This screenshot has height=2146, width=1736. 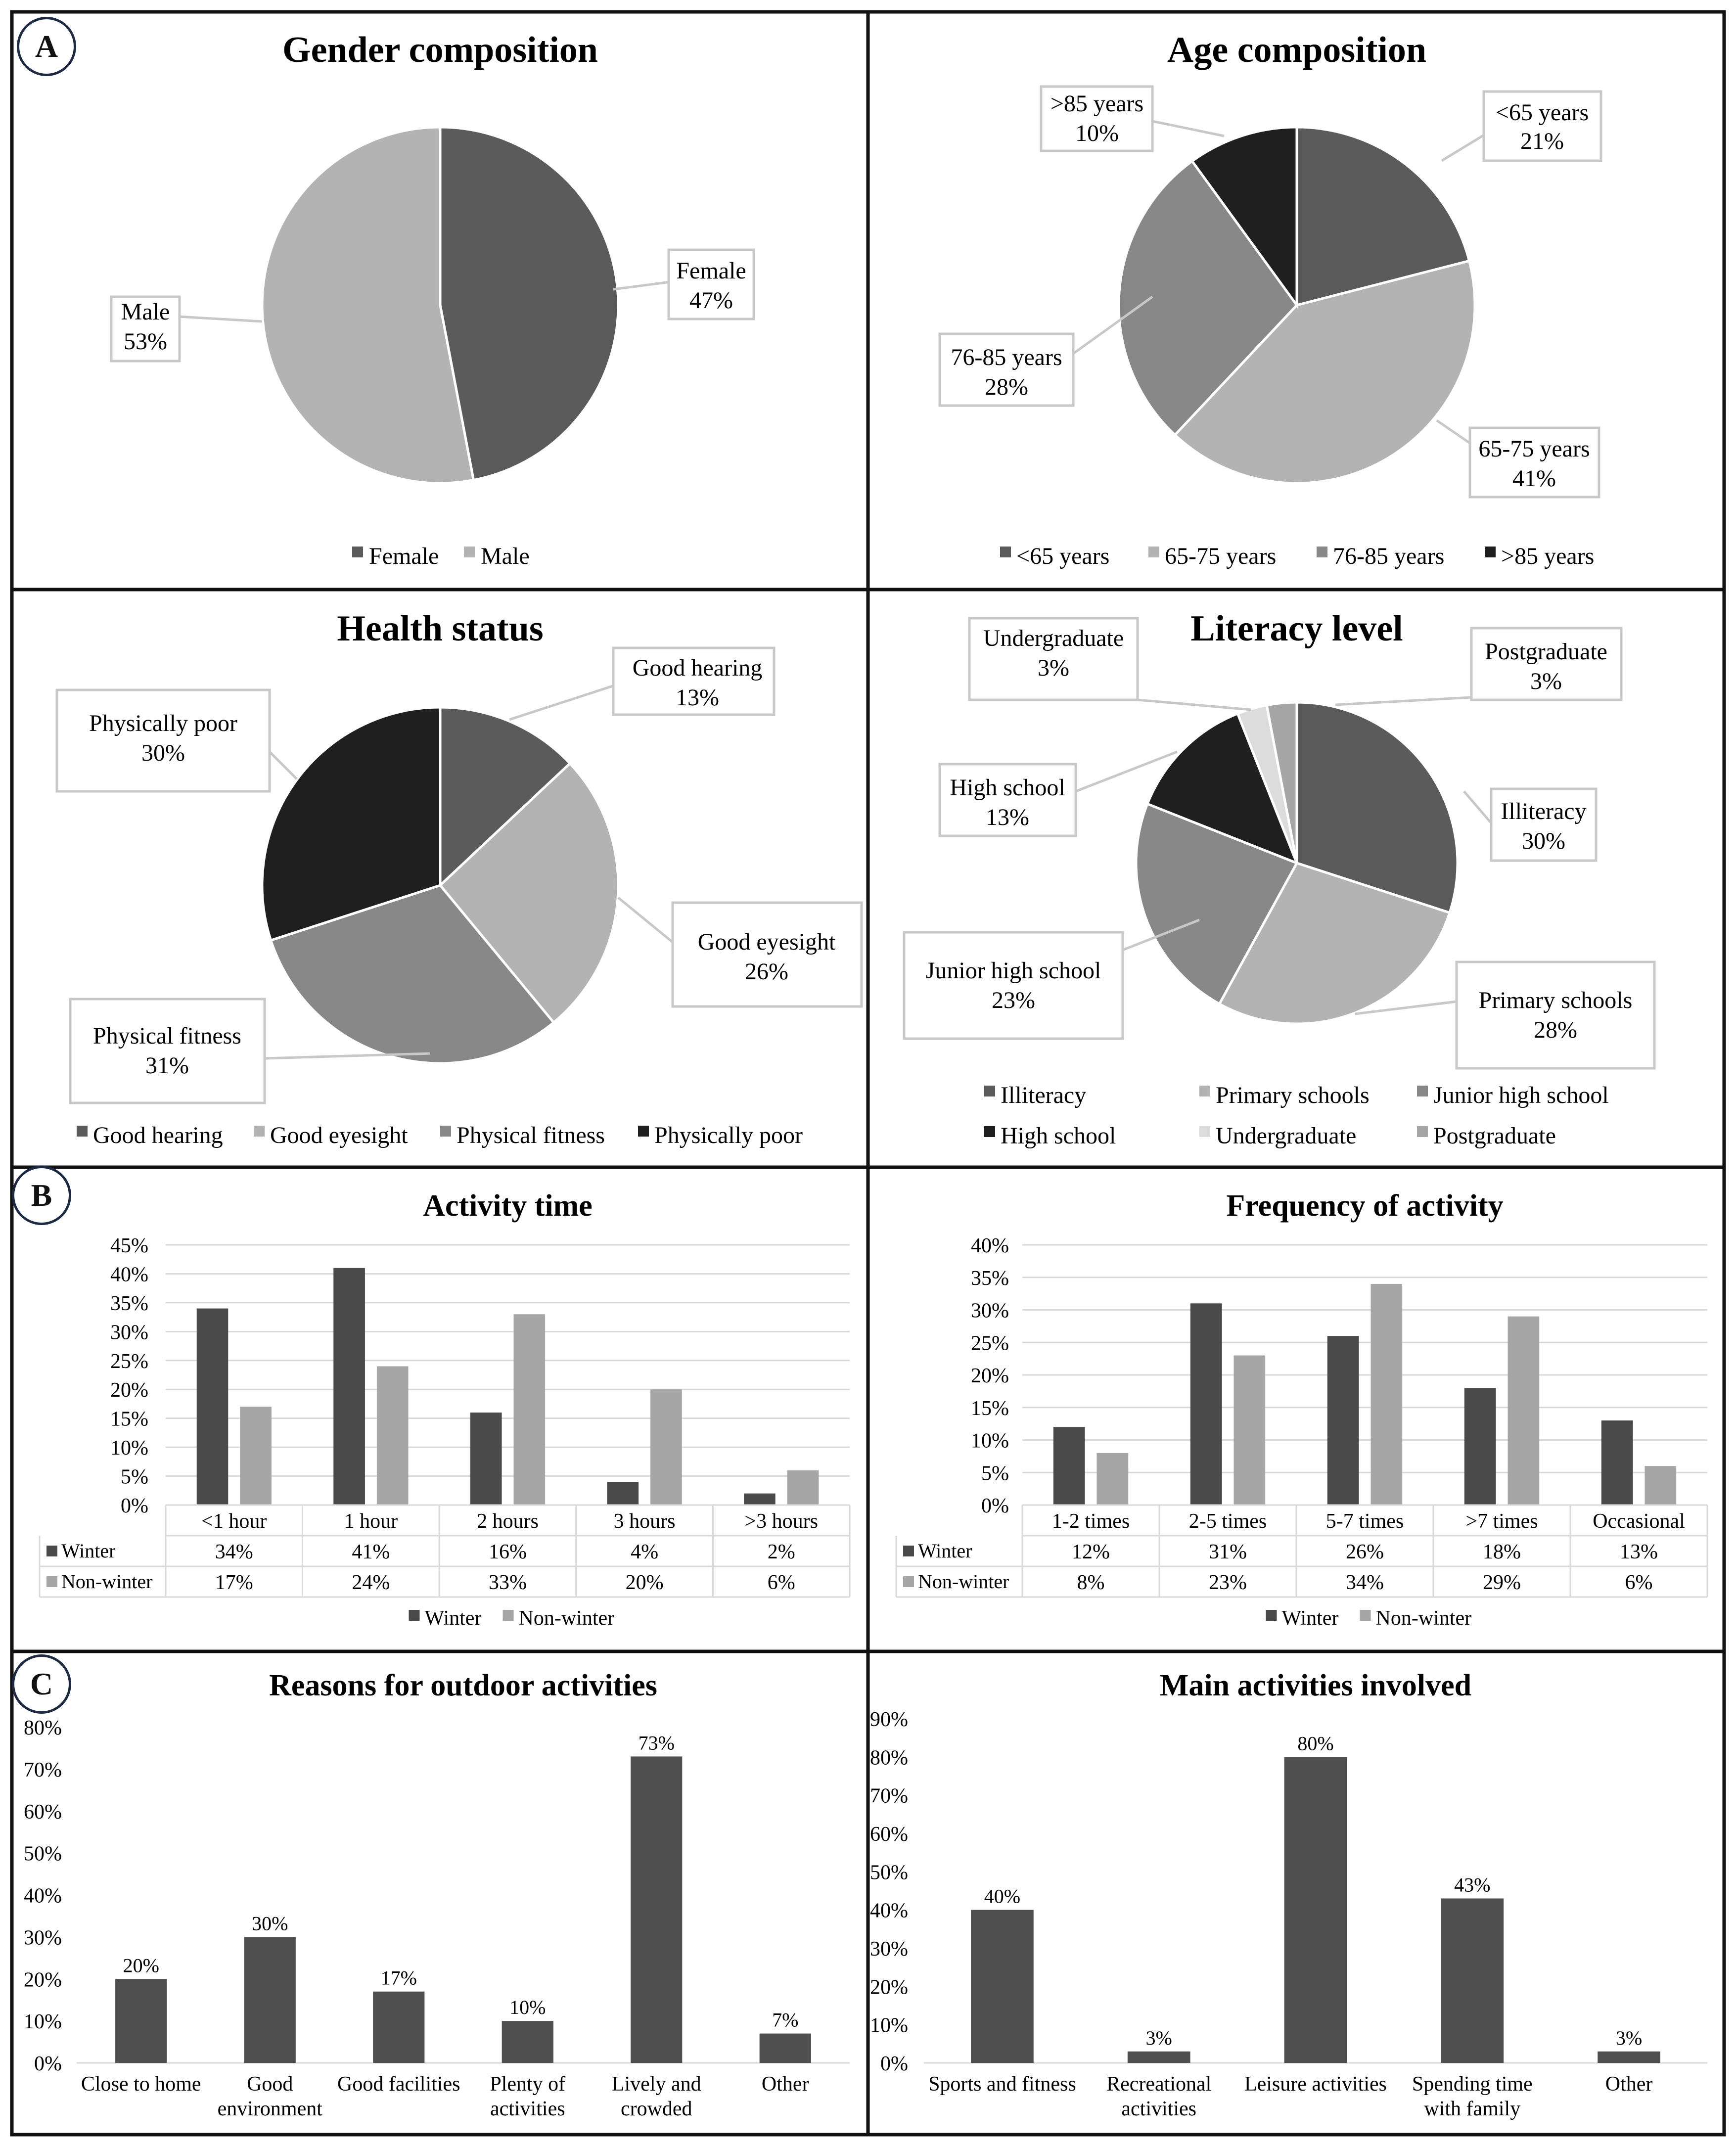 What do you see at coordinates (46, 46) in the screenshot?
I see `panel-label-a: A` at bounding box center [46, 46].